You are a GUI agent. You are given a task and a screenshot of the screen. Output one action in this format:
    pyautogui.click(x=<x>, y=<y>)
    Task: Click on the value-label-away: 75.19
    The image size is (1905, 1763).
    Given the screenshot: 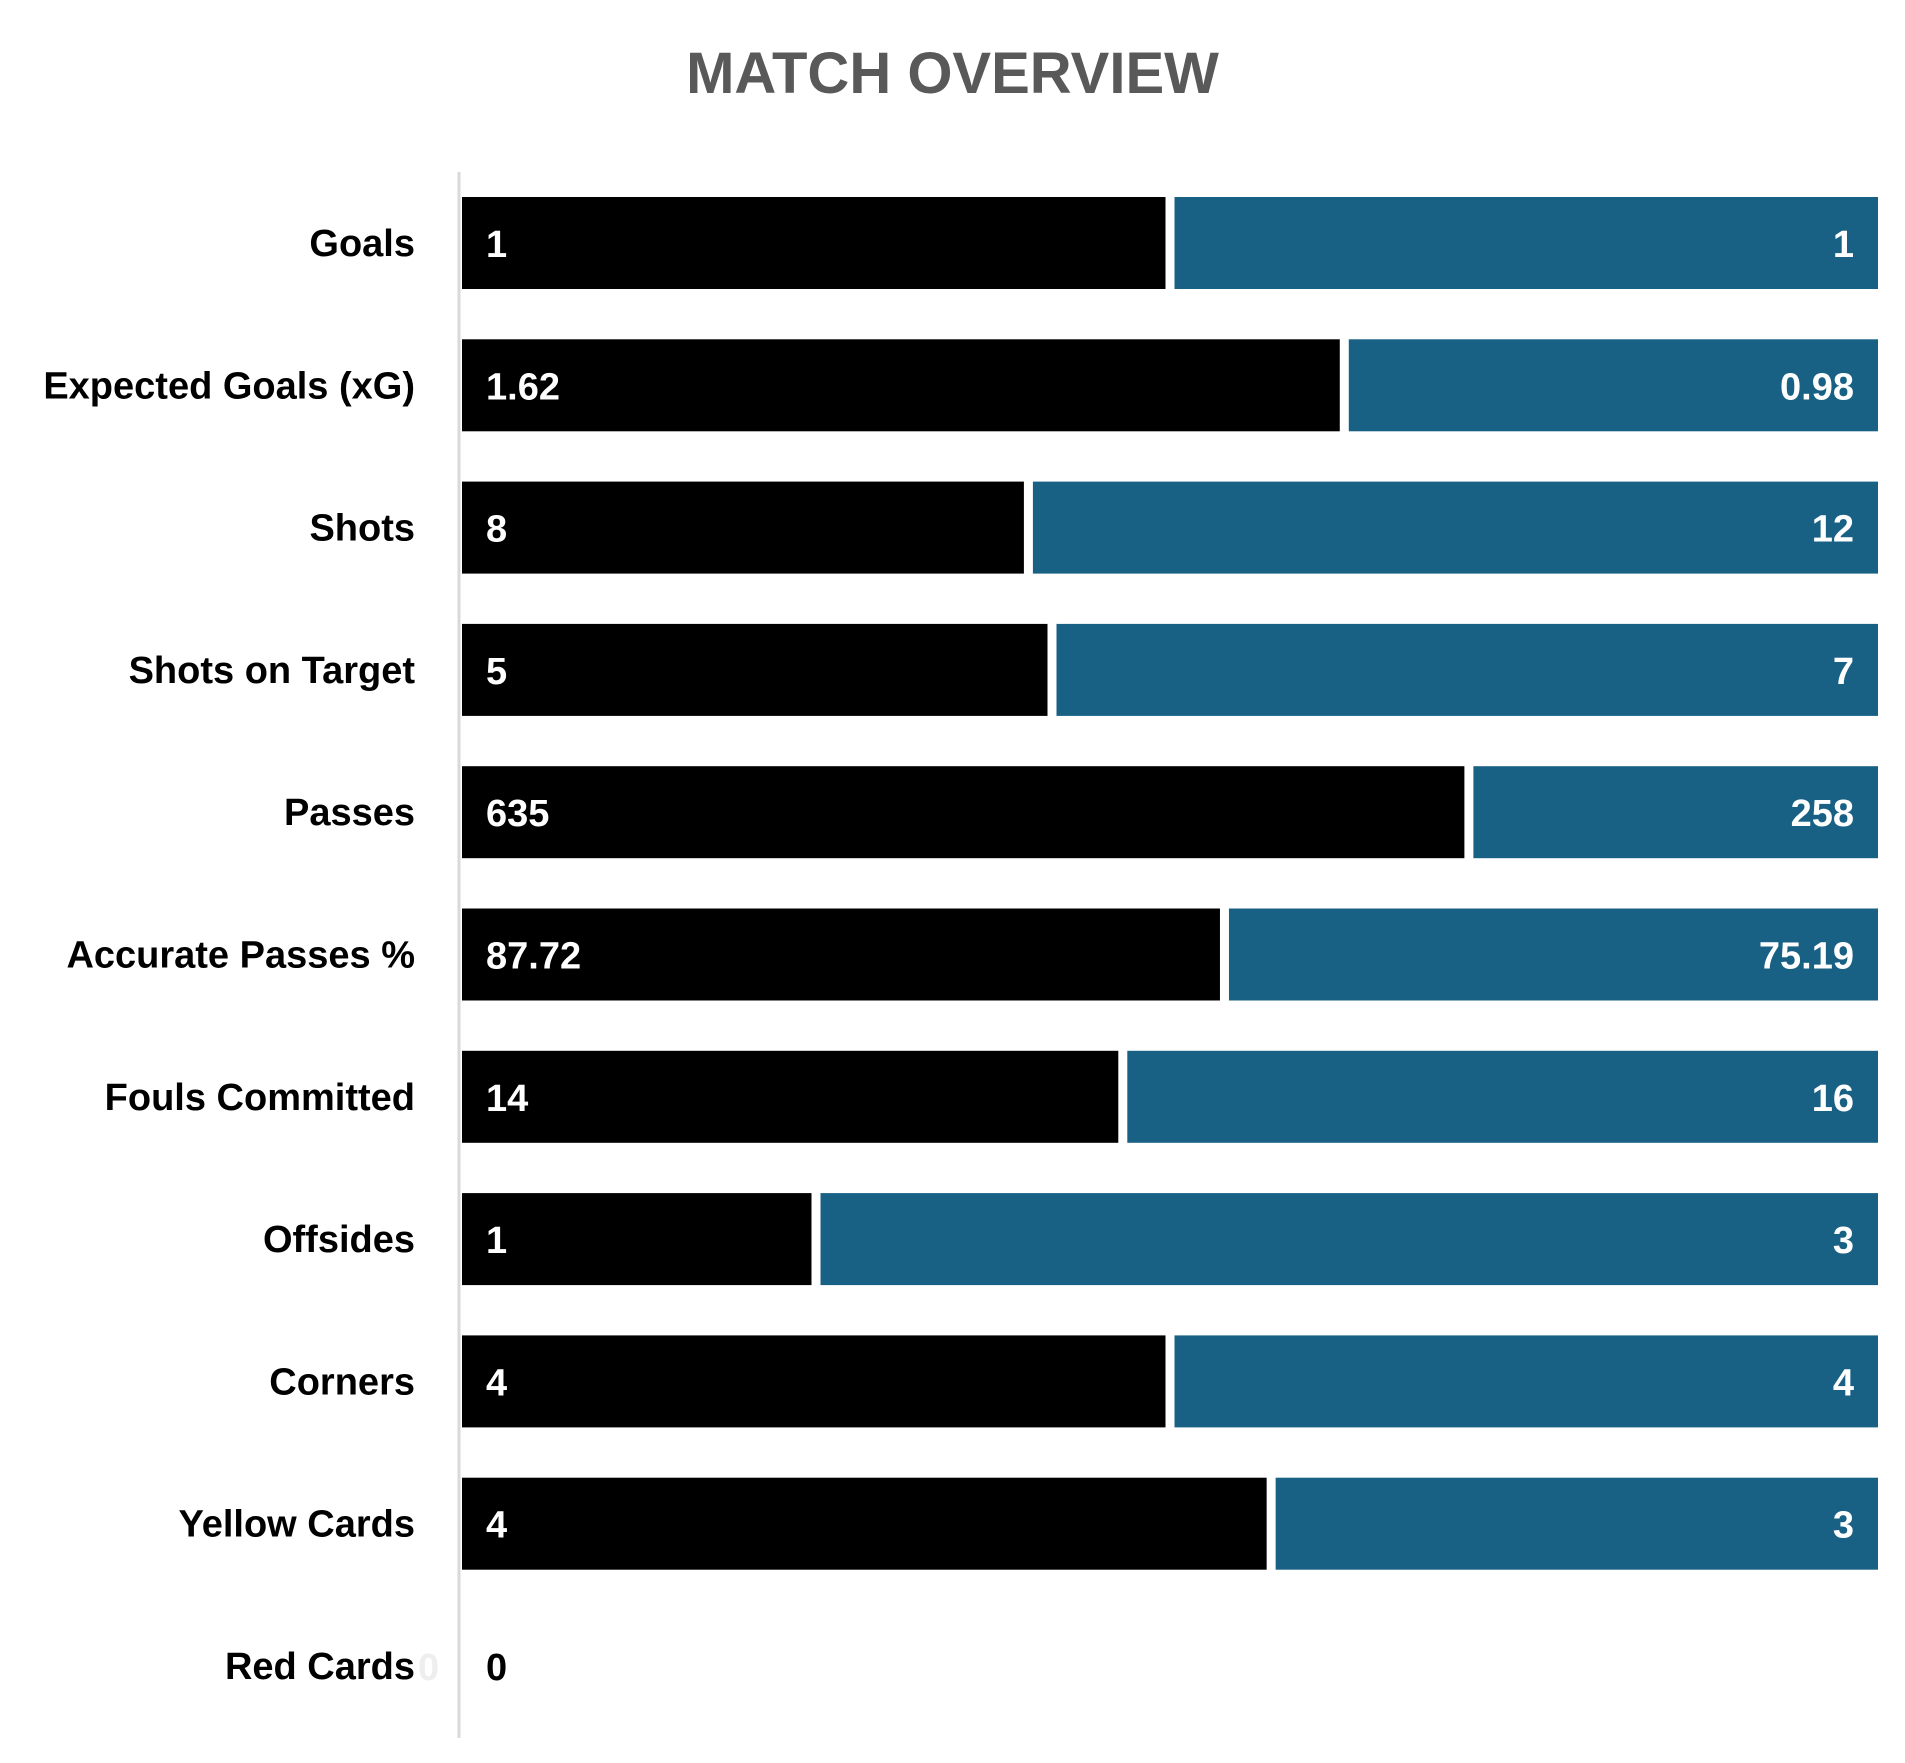 What is the action you would take?
    pyautogui.click(x=1806, y=957)
    